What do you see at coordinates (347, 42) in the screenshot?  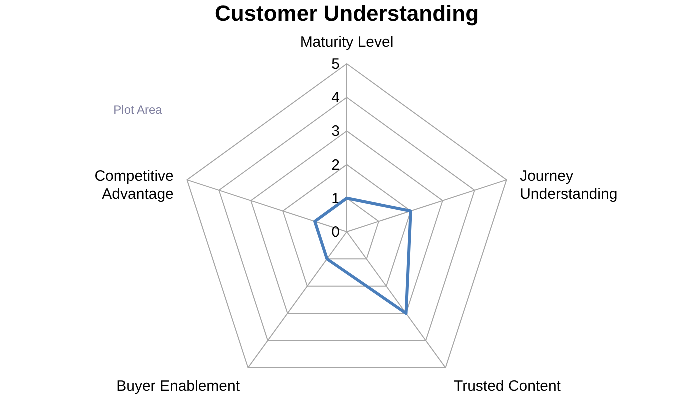 I see `spoke-label: Maturity Level` at bounding box center [347, 42].